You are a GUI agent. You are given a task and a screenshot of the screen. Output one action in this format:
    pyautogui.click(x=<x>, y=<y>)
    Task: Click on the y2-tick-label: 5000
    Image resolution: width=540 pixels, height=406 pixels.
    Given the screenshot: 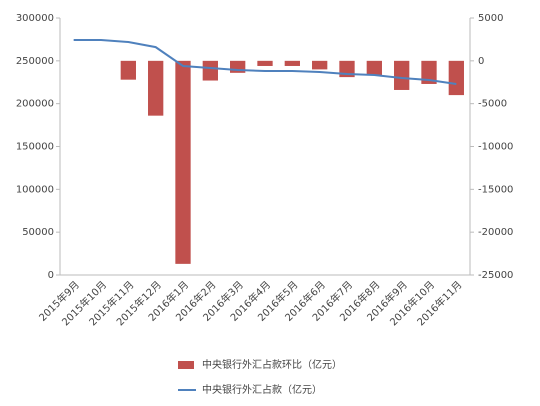 What is the action you would take?
    pyautogui.click(x=490, y=18)
    